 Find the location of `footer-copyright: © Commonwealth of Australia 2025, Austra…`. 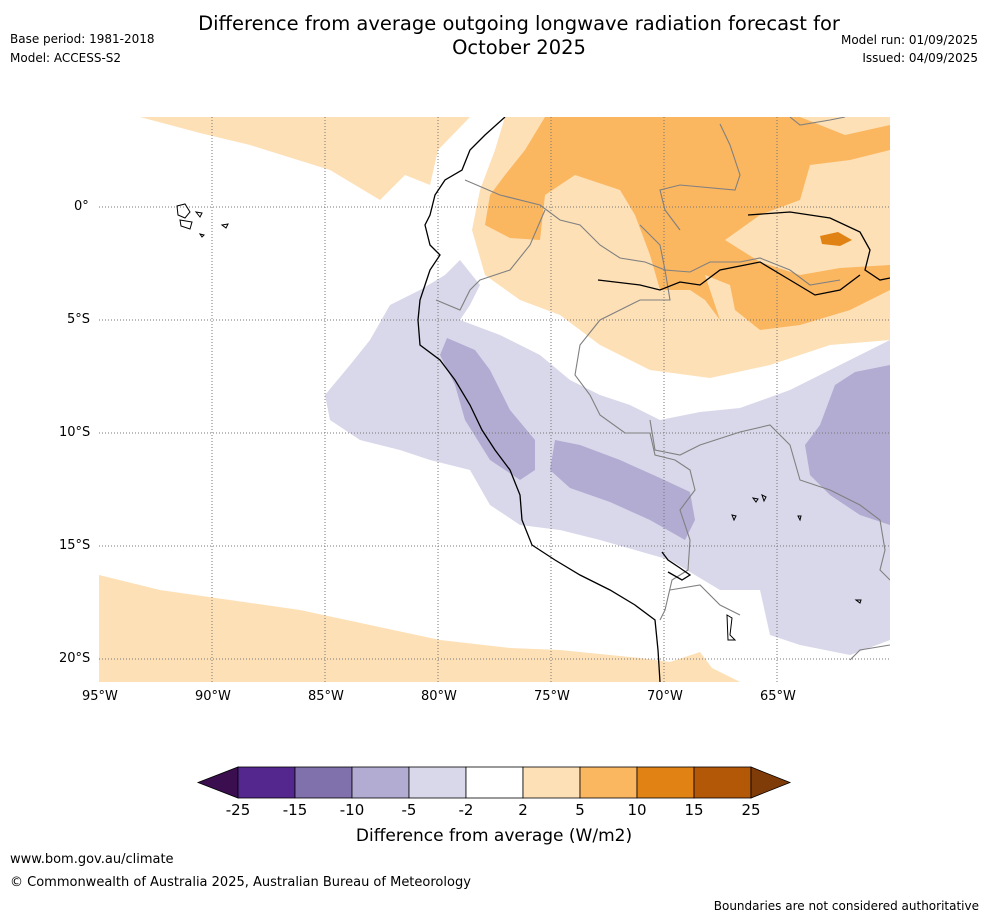

footer-copyright: © Commonwealth of Australia 2025, Austra… is located at coordinates (240, 882).